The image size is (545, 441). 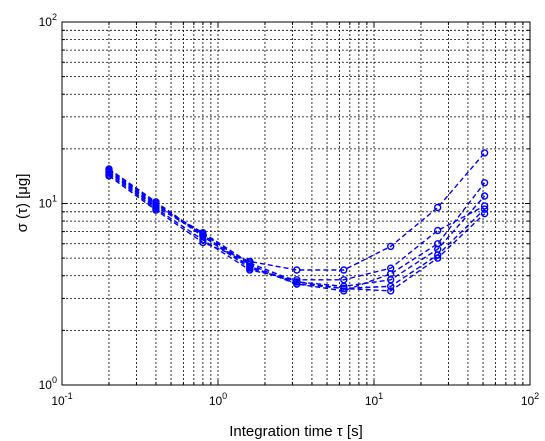 I want to click on y-tick-label: 10¹, so click(x=48, y=202).